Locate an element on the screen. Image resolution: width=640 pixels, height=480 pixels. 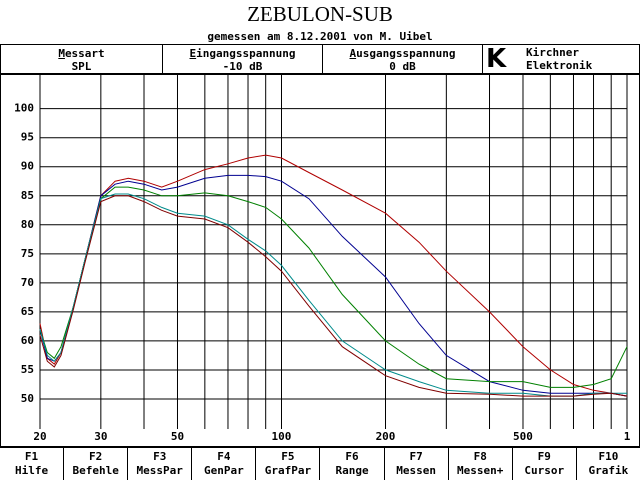
function-key: F1 Hilfe is located at coordinates (32, 464).